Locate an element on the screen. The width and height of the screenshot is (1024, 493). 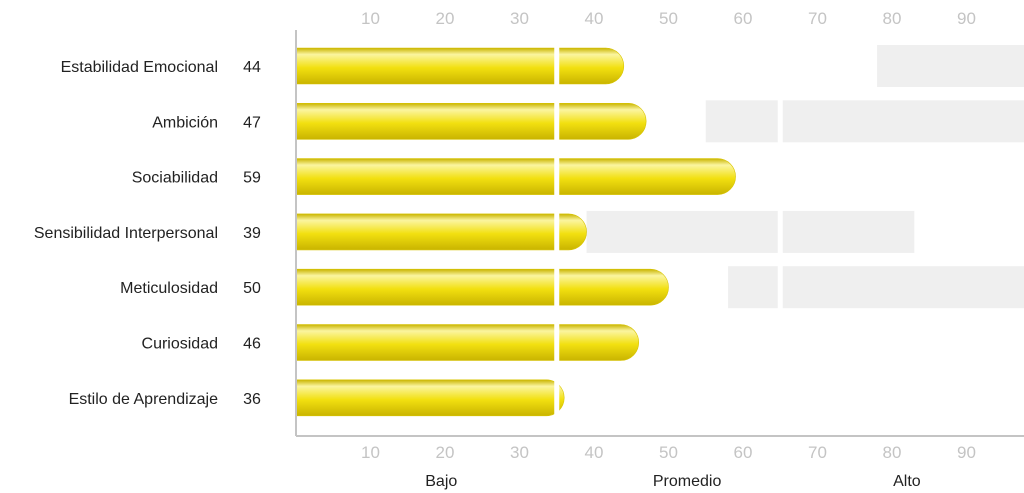
x-tick-label-bottom: 10 is located at coordinates (370, 452).